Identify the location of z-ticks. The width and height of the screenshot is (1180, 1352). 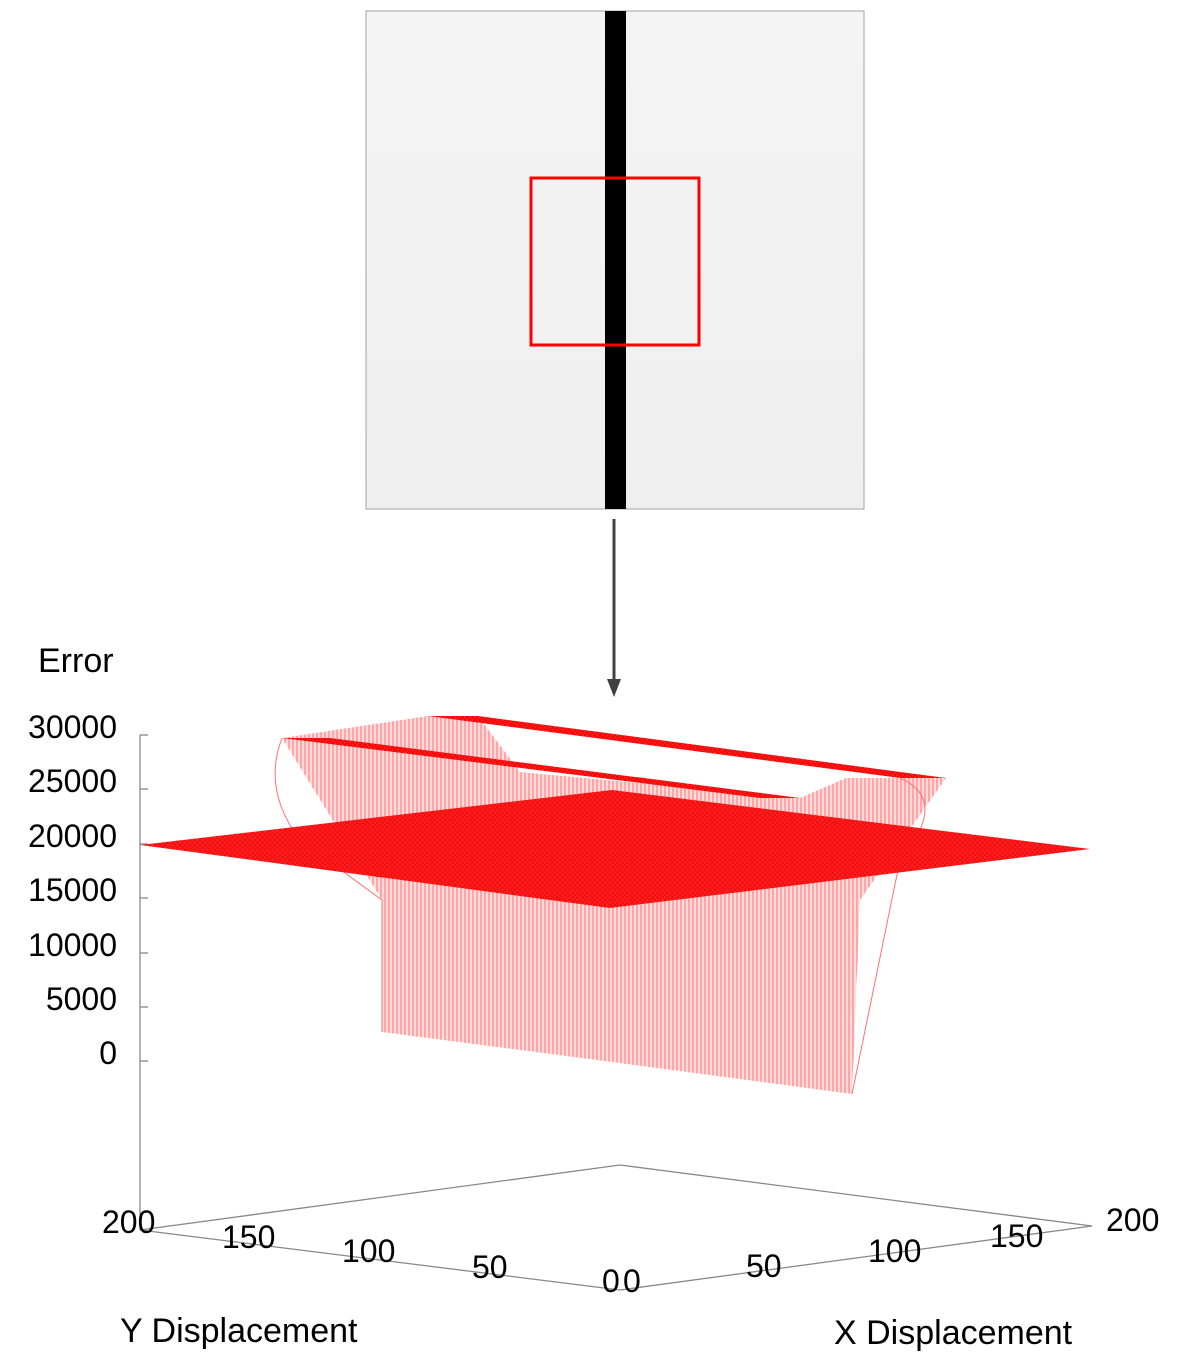
(144, 898).